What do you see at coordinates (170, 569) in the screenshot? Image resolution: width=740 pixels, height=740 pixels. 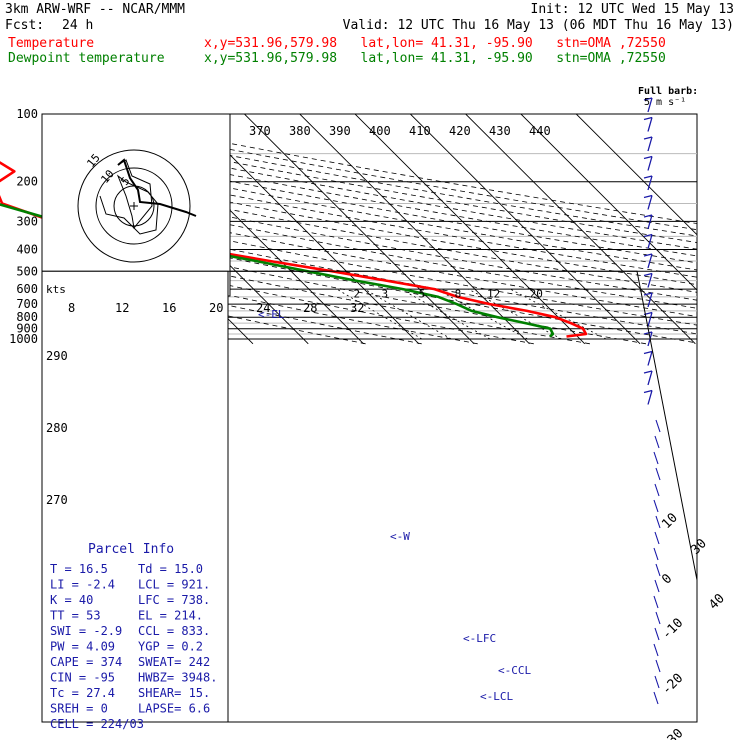 I see `parcel-info-value: Td = 15.0` at bounding box center [170, 569].